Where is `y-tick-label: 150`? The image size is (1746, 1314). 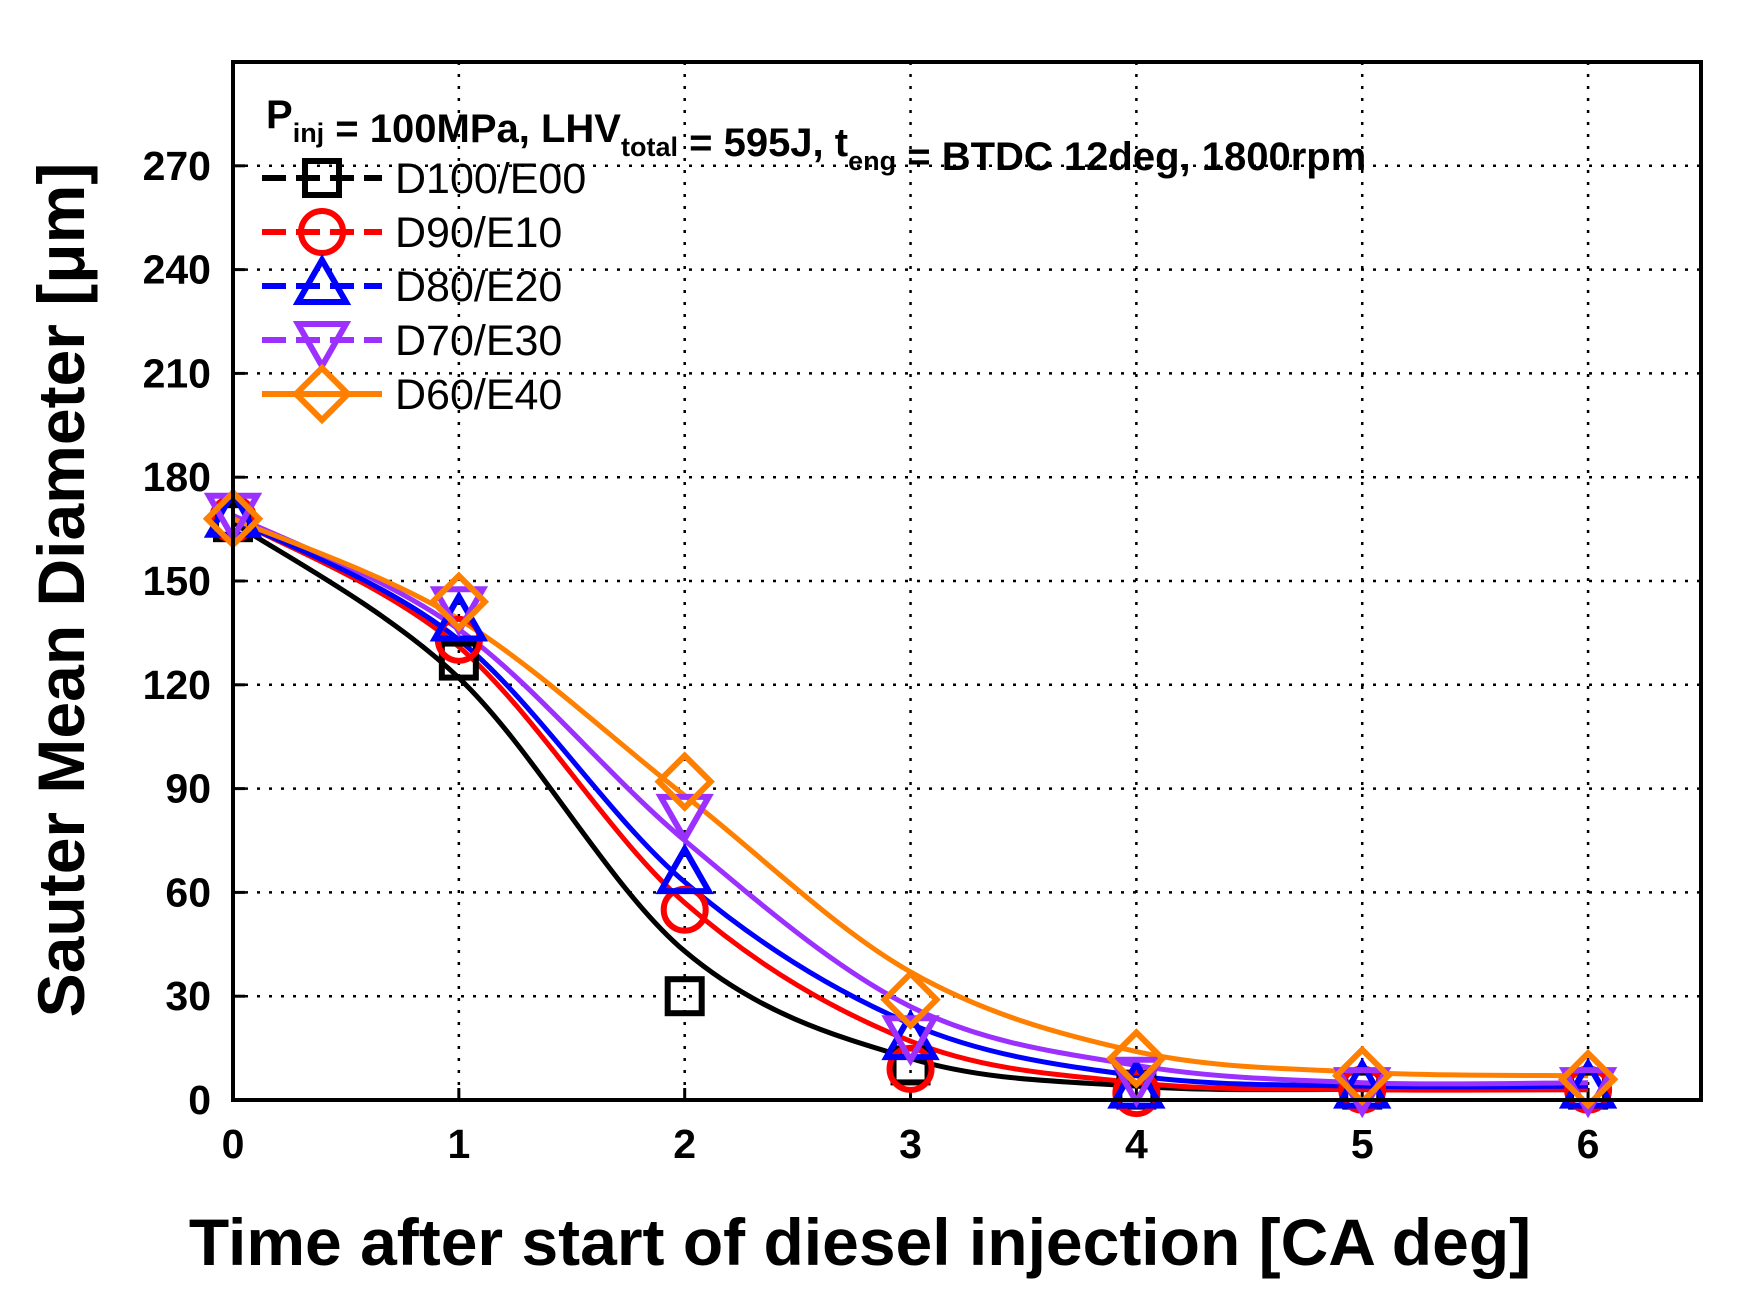 y-tick-label: 150 is located at coordinates (177, 581).